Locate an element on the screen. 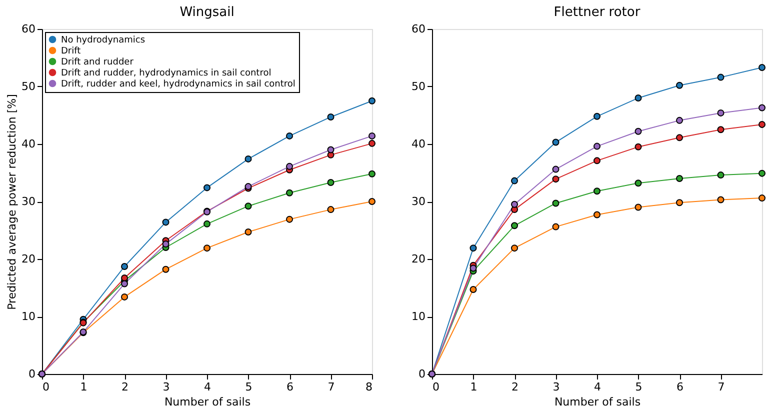 This screenshot has width=782, height=413. legend-label: No hydrodynamics is located at coordinates (103, 41).